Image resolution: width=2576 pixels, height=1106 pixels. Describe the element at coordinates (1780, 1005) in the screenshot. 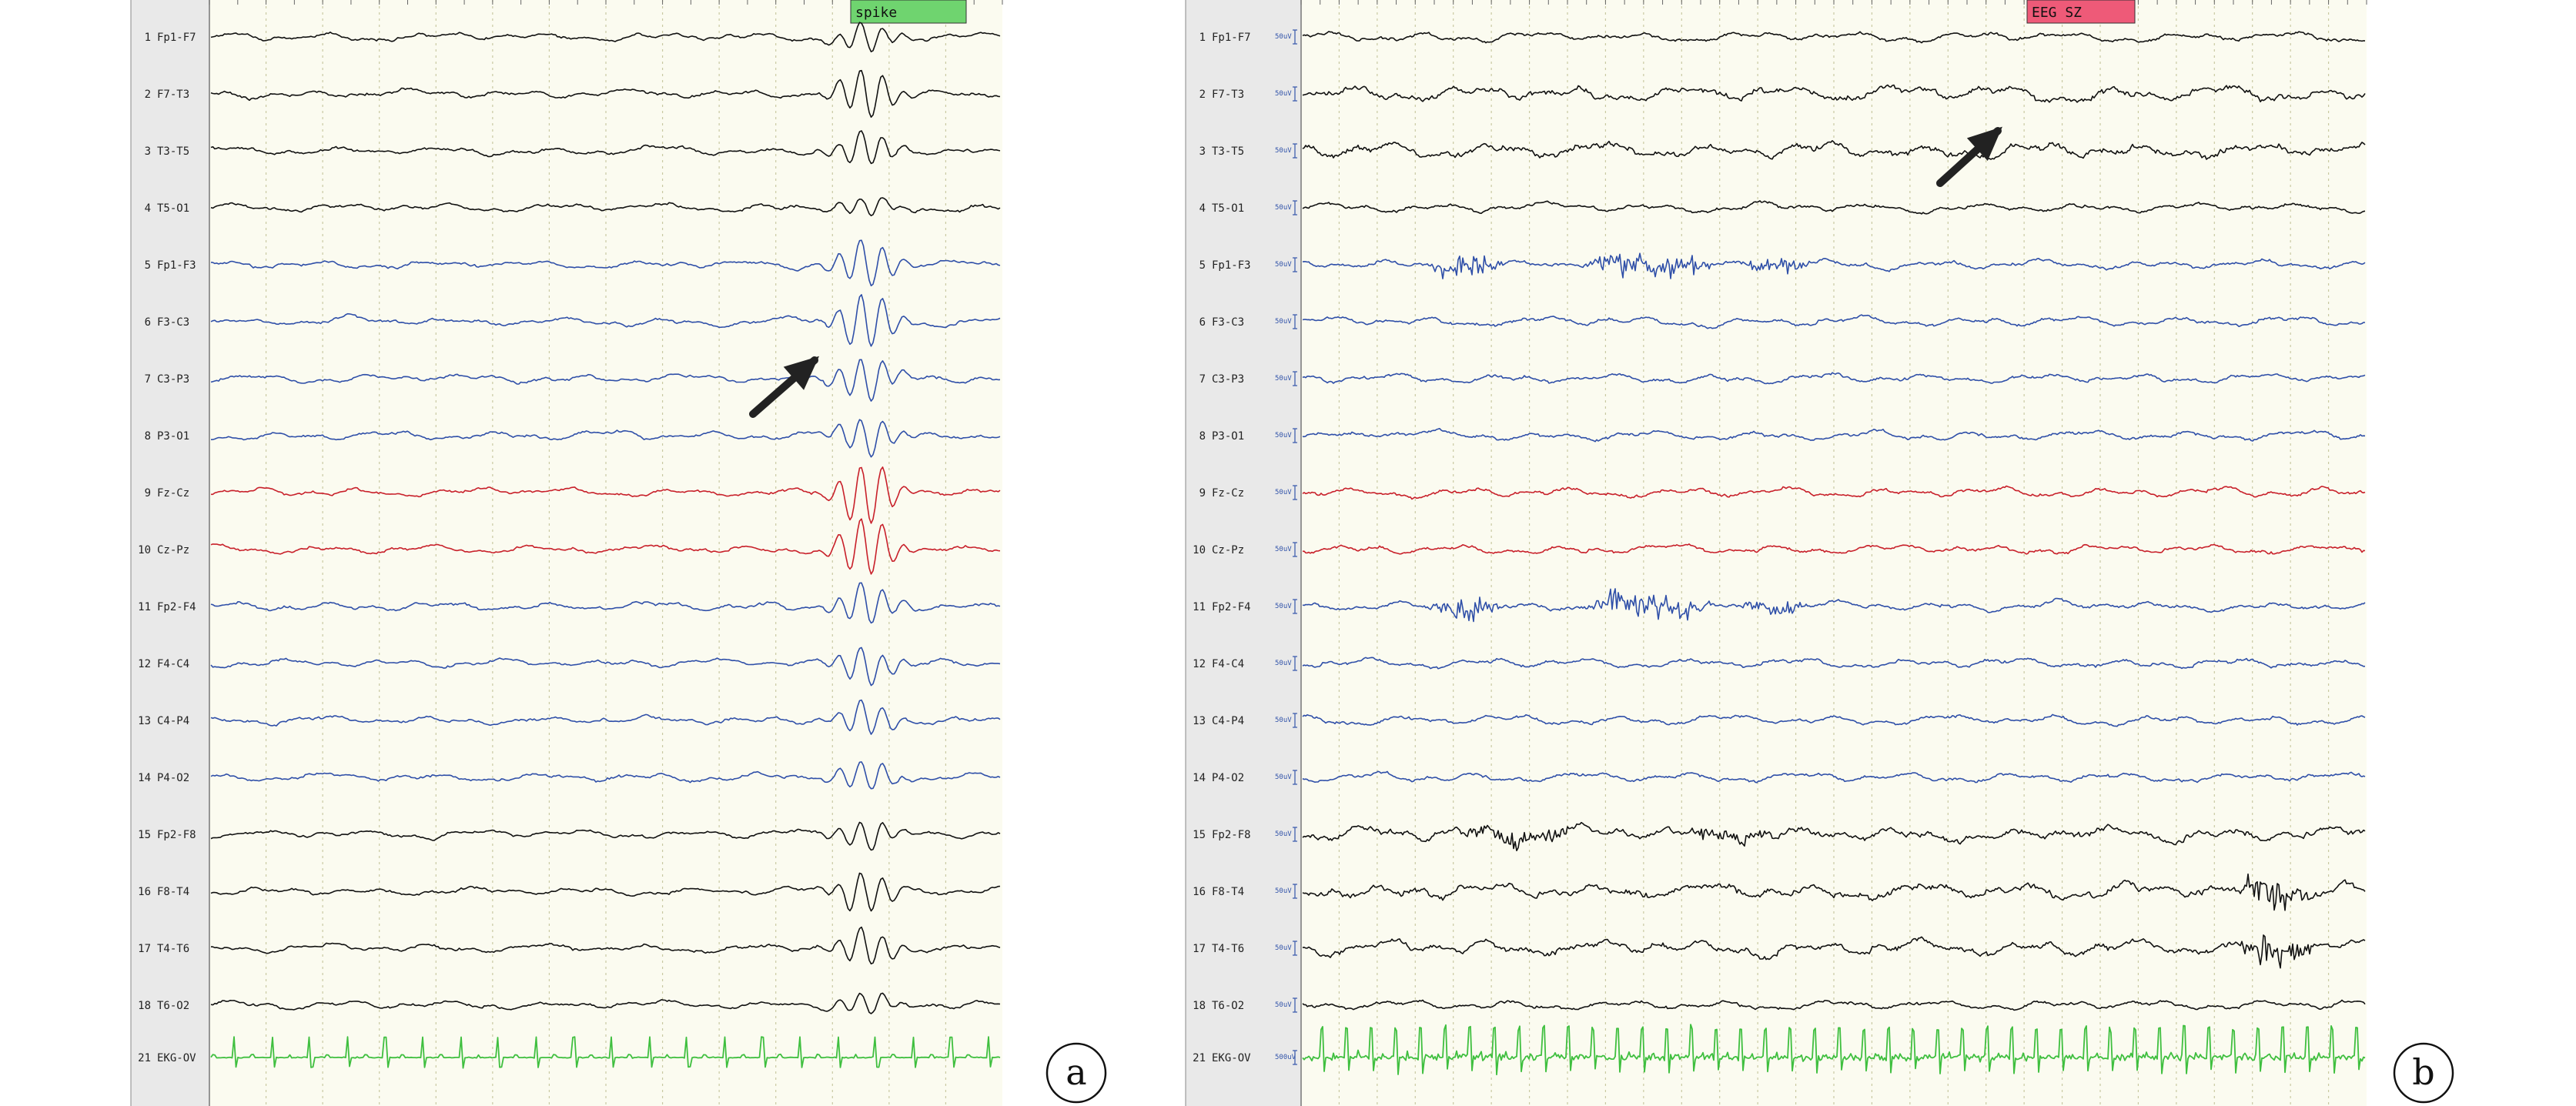

I see `channel-t6-o2: 18 T6-O2 50uV` at that location.